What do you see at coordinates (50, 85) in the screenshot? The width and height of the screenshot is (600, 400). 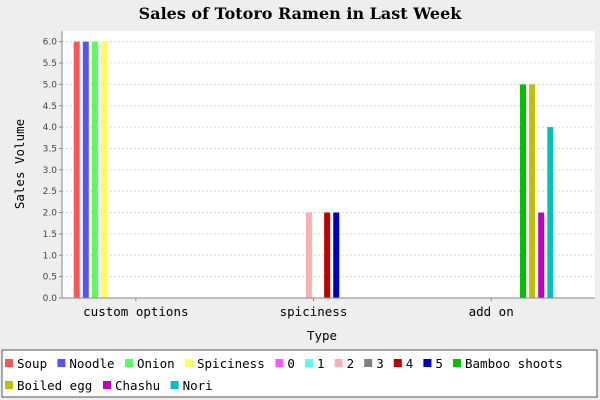 I see `y-tick-label: 5.0` at bounding box center [50, 85].